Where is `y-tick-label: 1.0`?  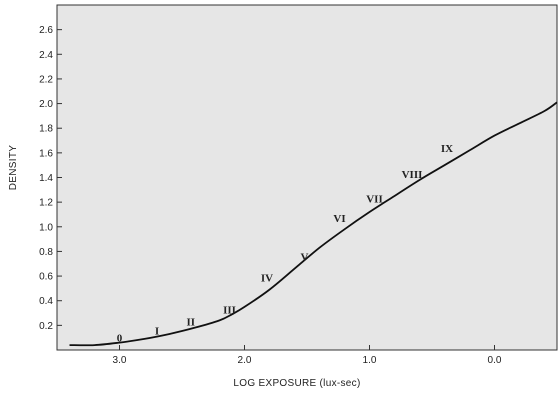
y-tick-label: 1.0 is located at coordinates (46, 227).